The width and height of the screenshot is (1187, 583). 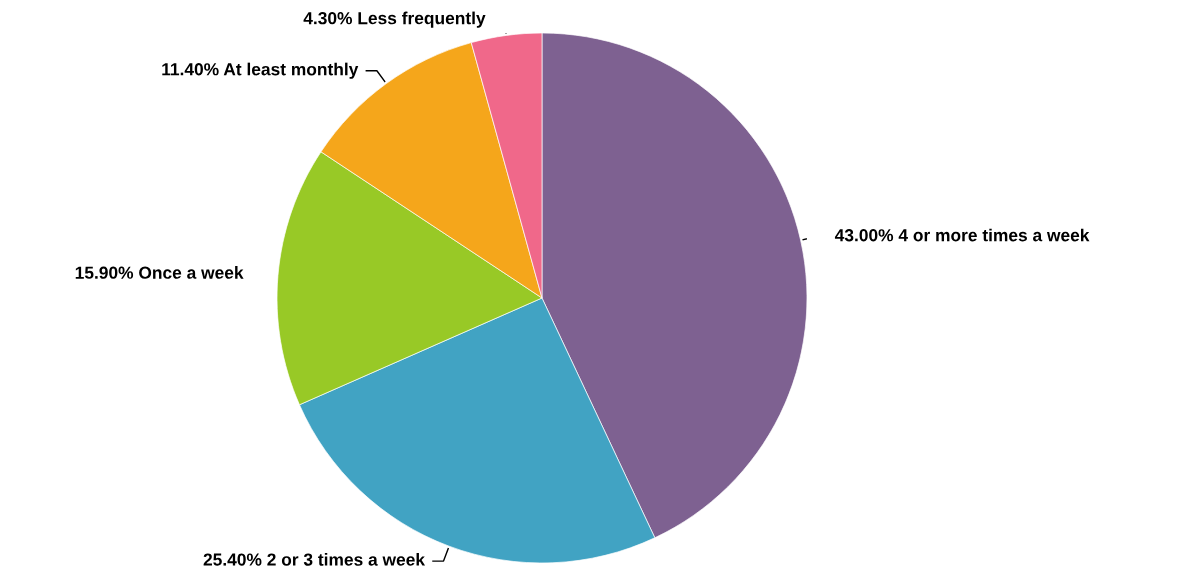 I want to click on slice-label: 11.40% At least monthly, so click(x=260, y=70).